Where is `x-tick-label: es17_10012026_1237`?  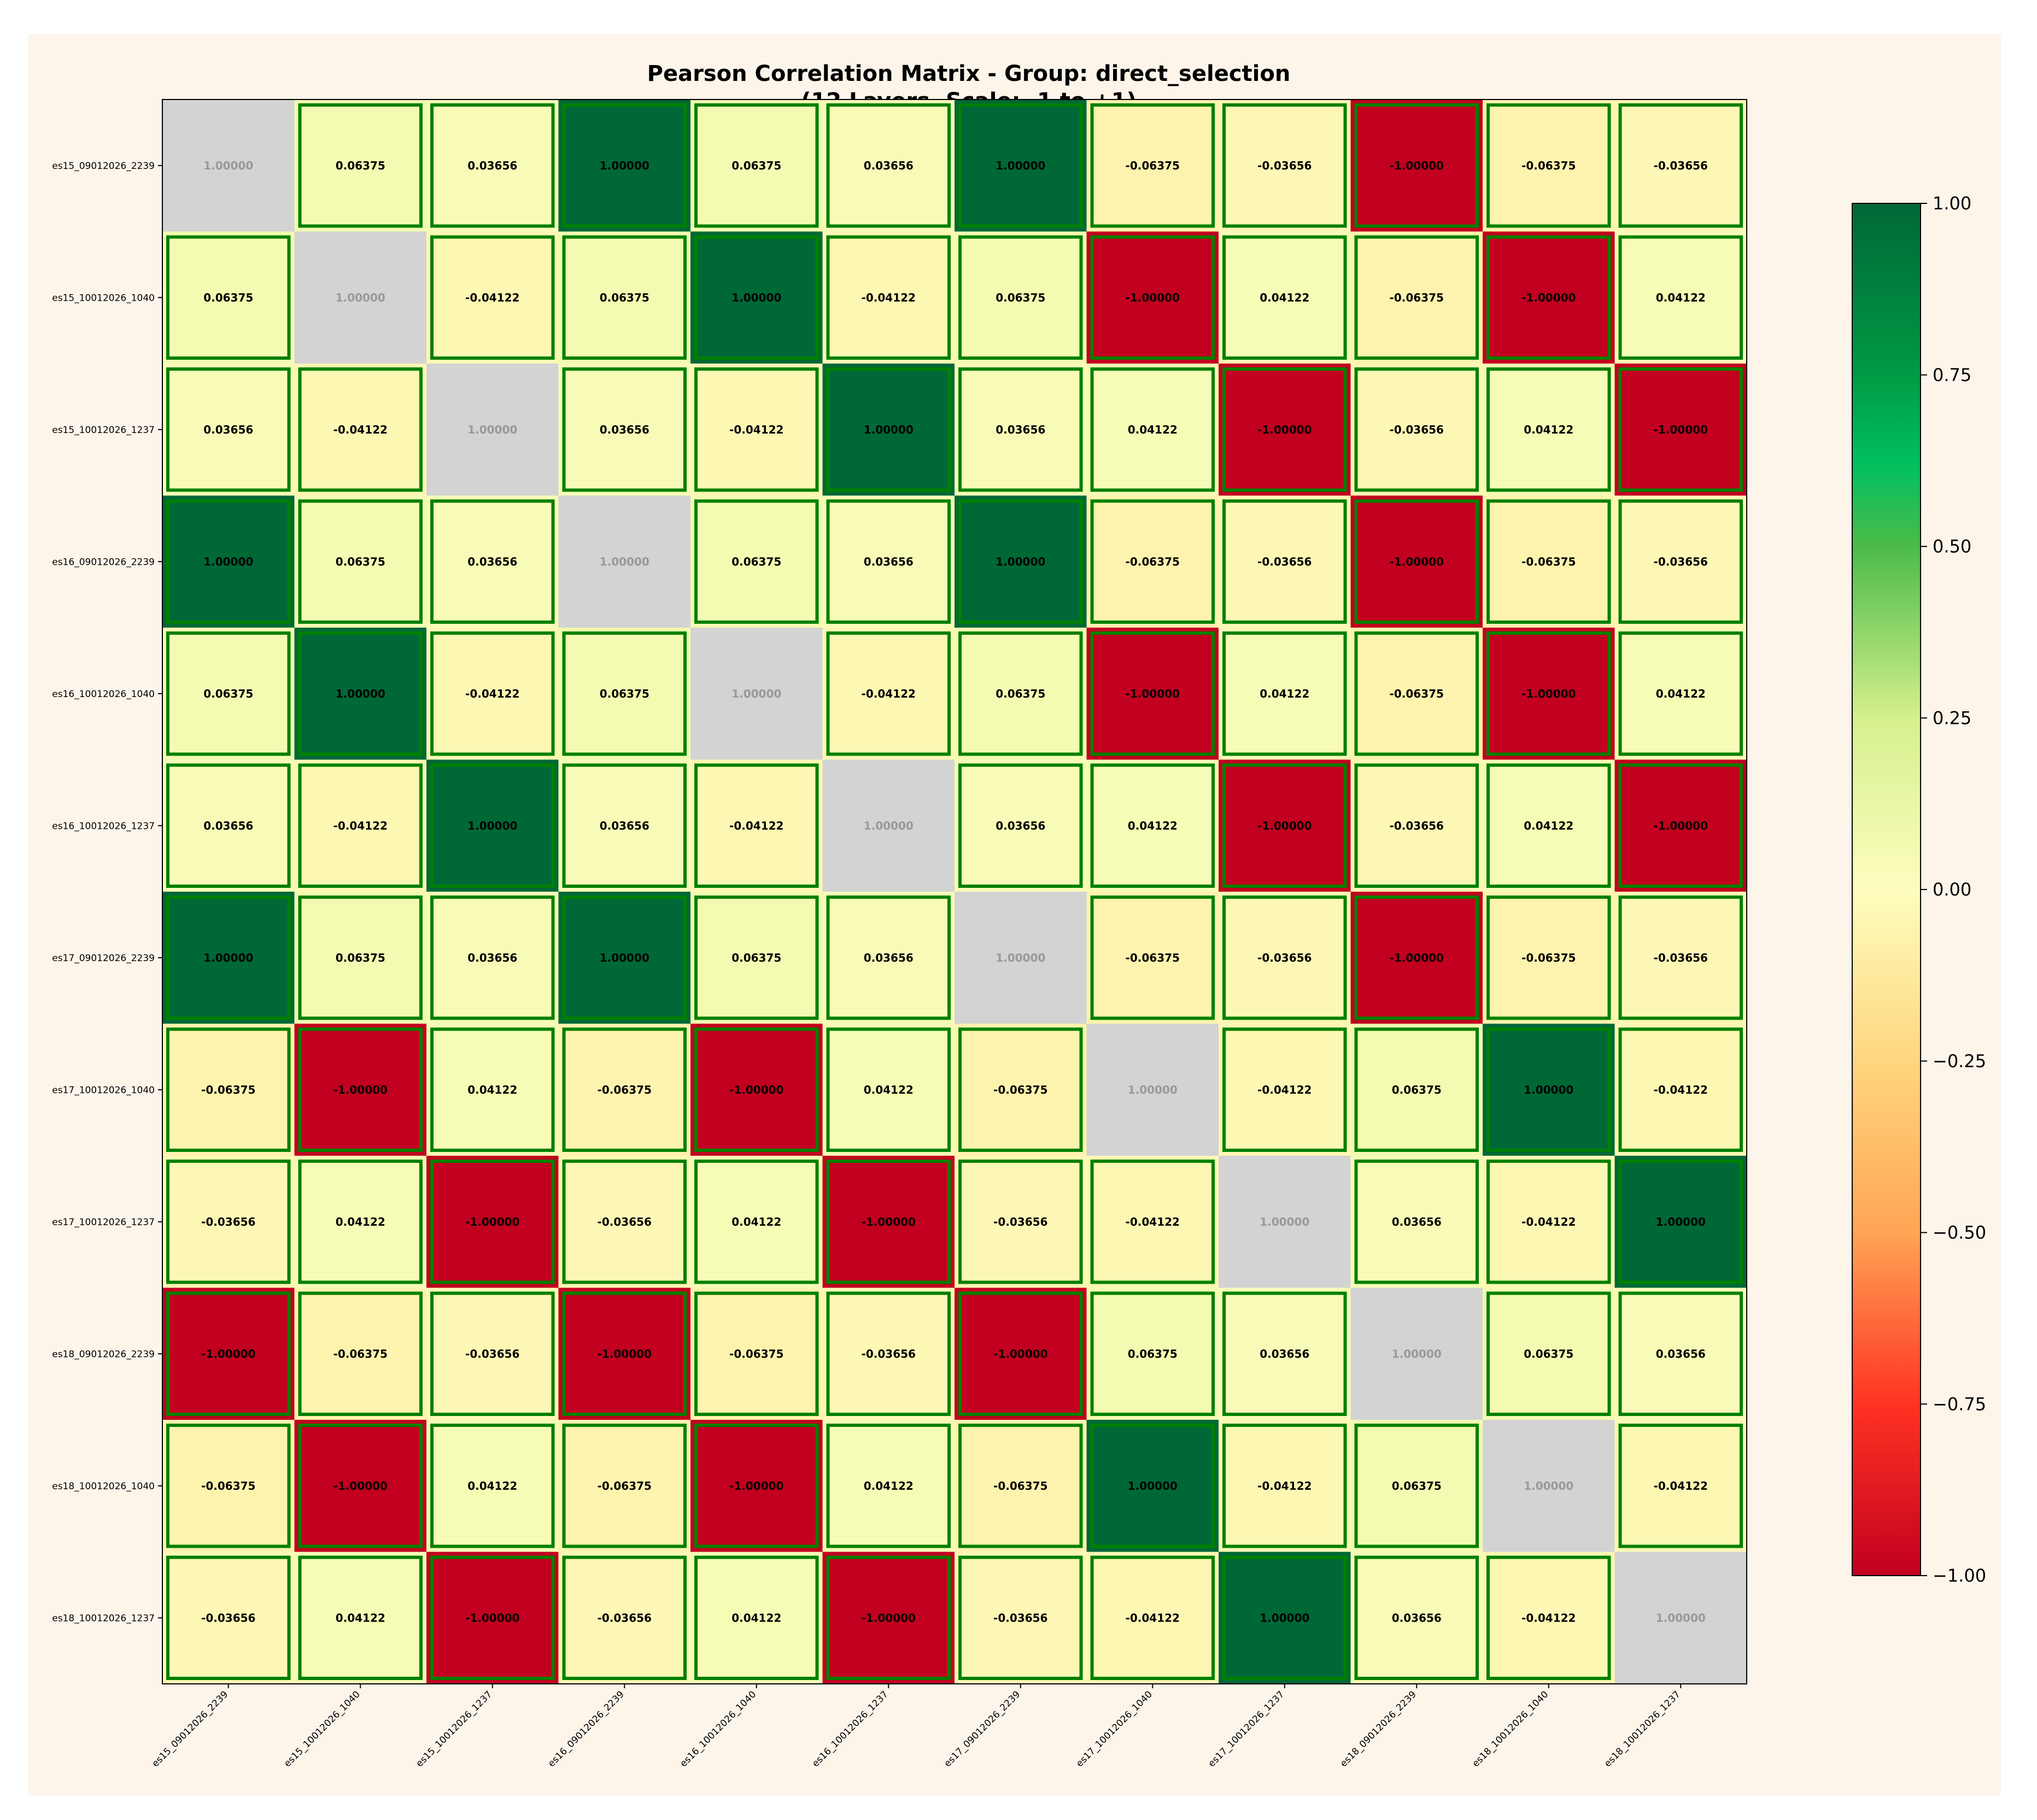
x-tick-label: es17_10012026_1237 is located at coordinates (1246, 1729).